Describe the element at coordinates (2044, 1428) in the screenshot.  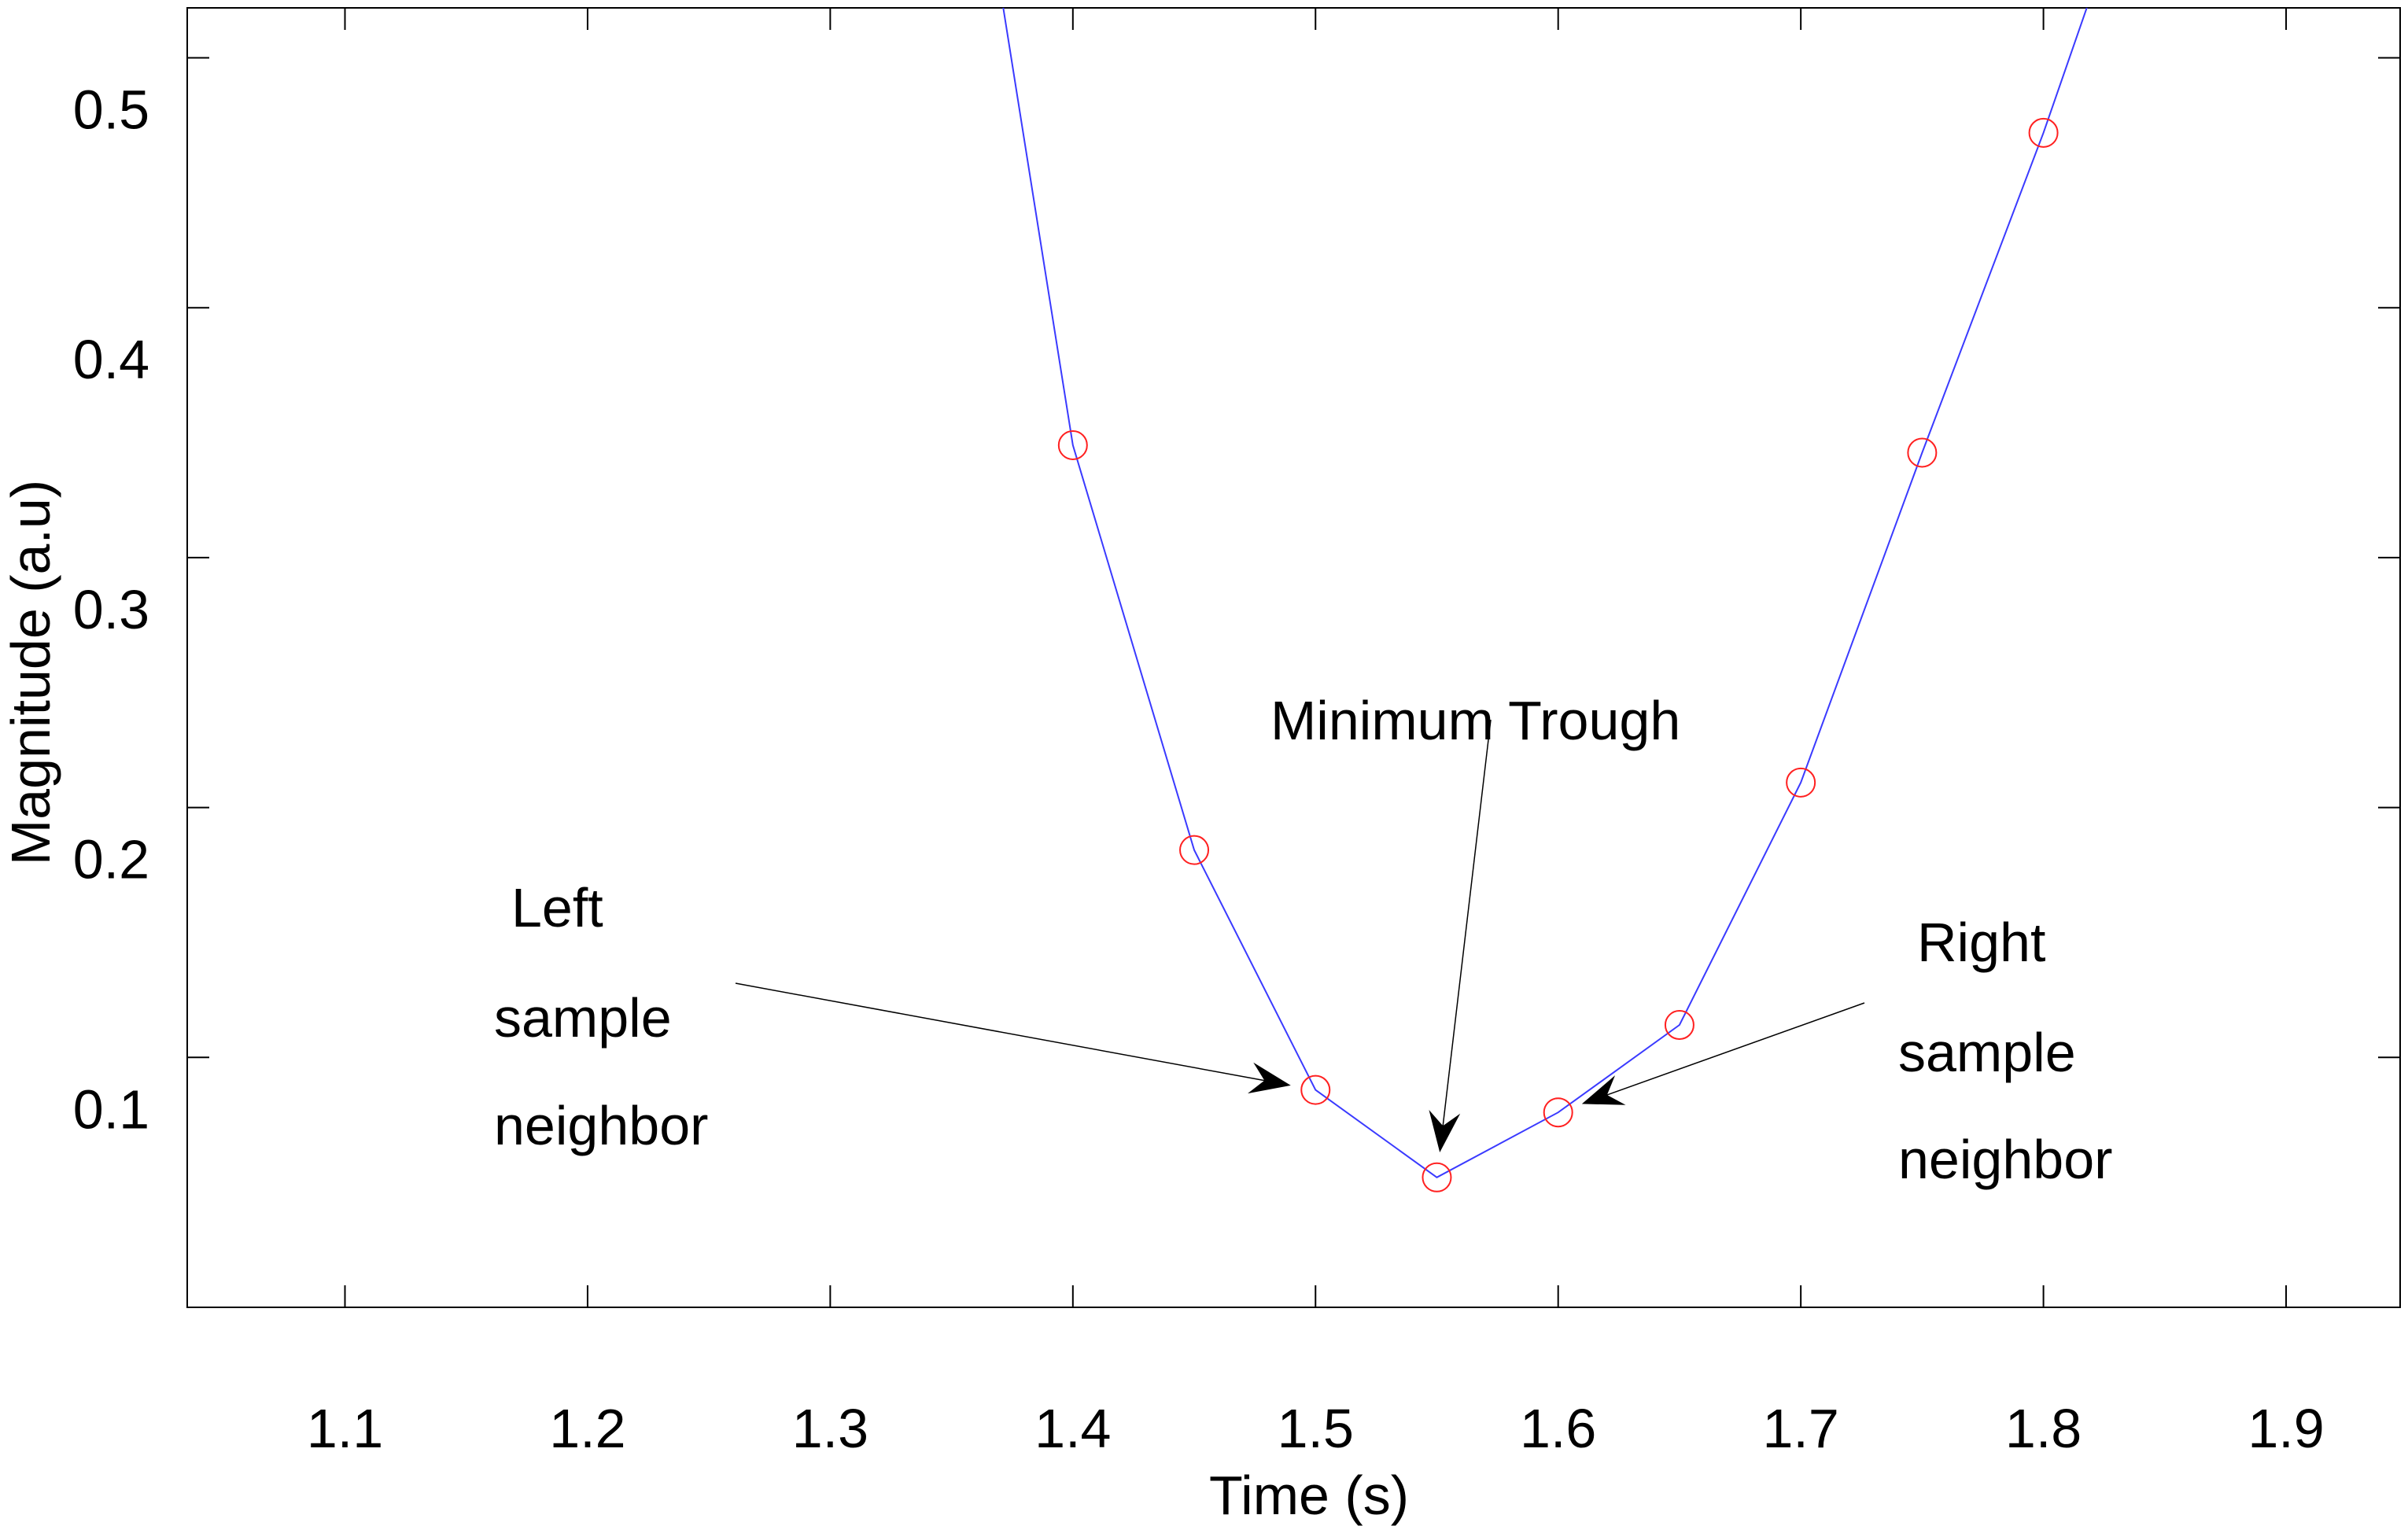
I see `x-tick-label: 1.8` at that location.